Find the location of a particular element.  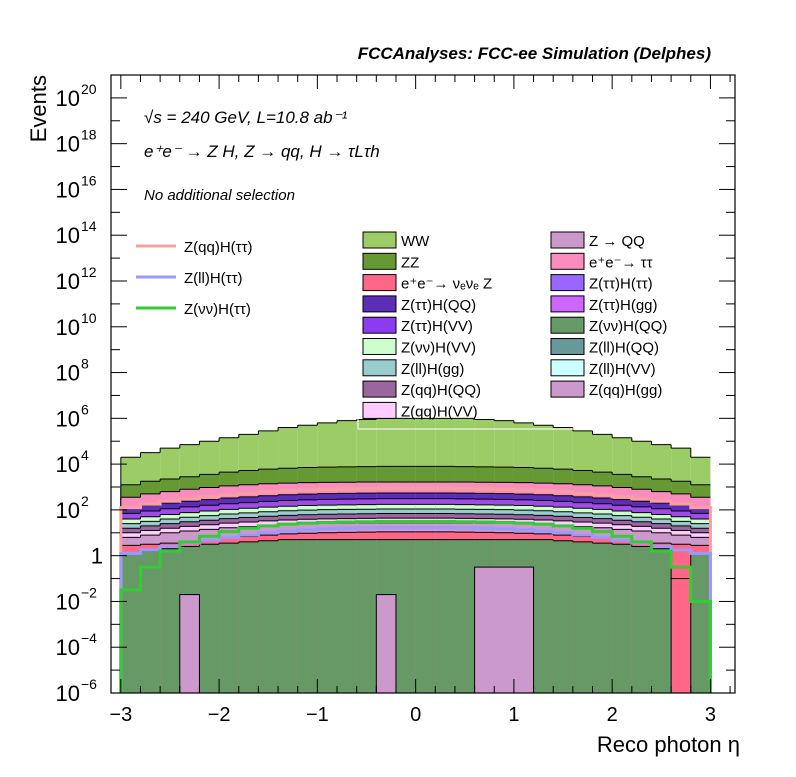

annotation-process: e⁺e⁻ → Z H, Z → qq, H → τLτh is located at coordinates (262, 151).